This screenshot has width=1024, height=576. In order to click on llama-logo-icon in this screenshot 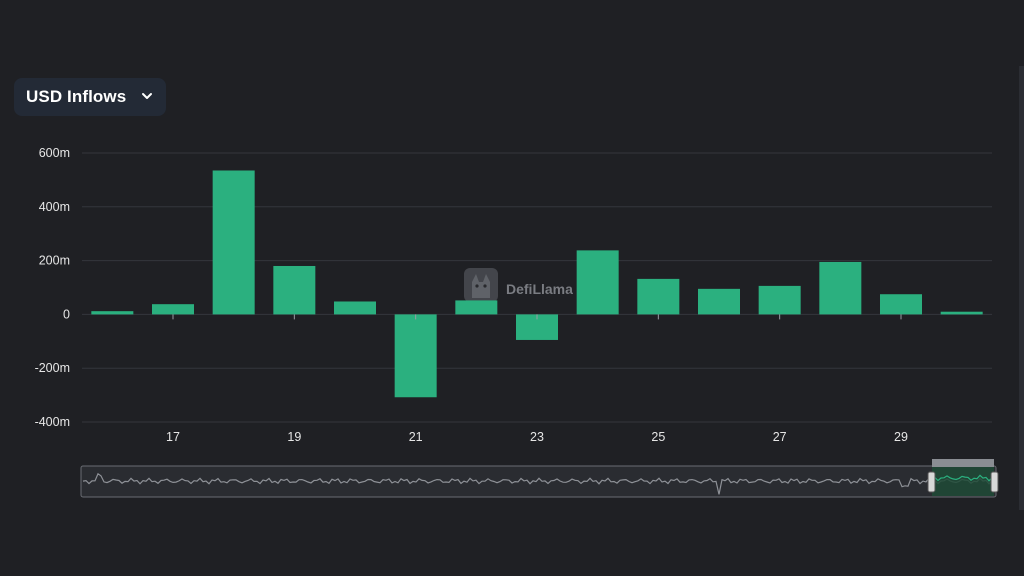, I will do `click(481, 285)`.